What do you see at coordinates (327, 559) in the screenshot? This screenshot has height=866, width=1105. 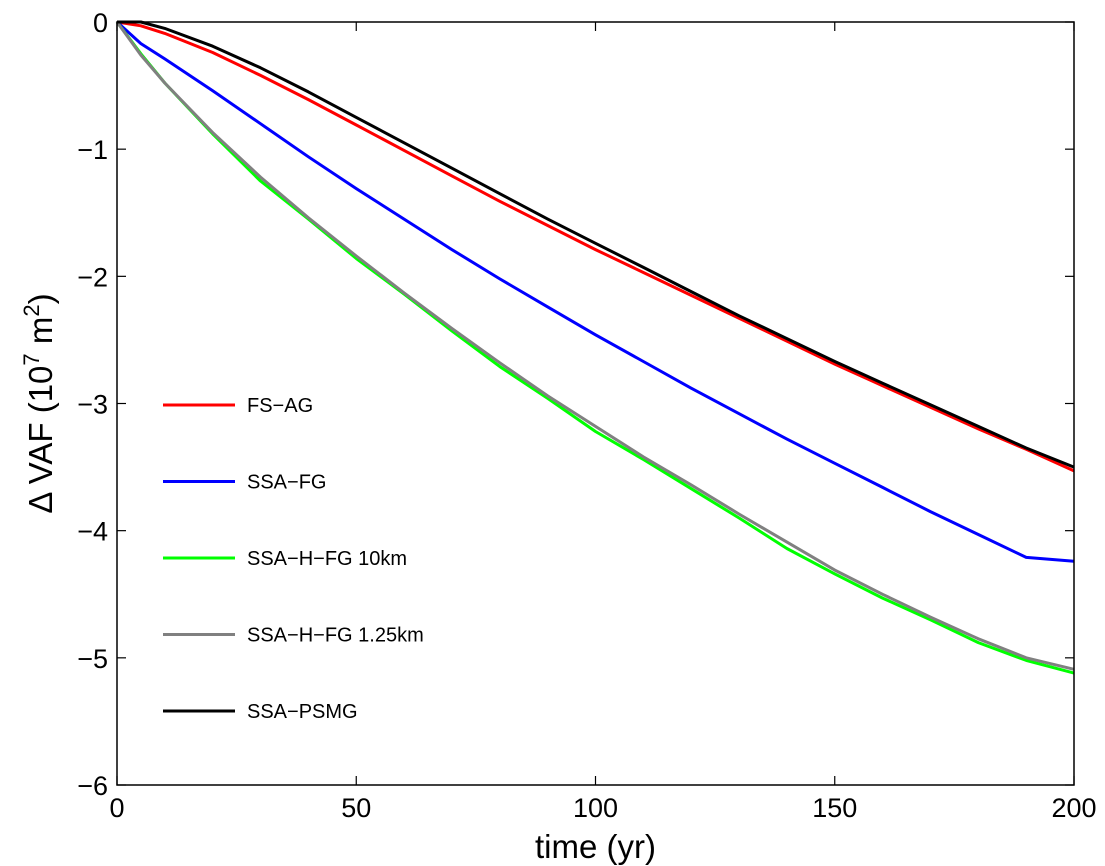 I see `legend-label-2: SSA−H−FG 10km` at bounding box center [327, 559].